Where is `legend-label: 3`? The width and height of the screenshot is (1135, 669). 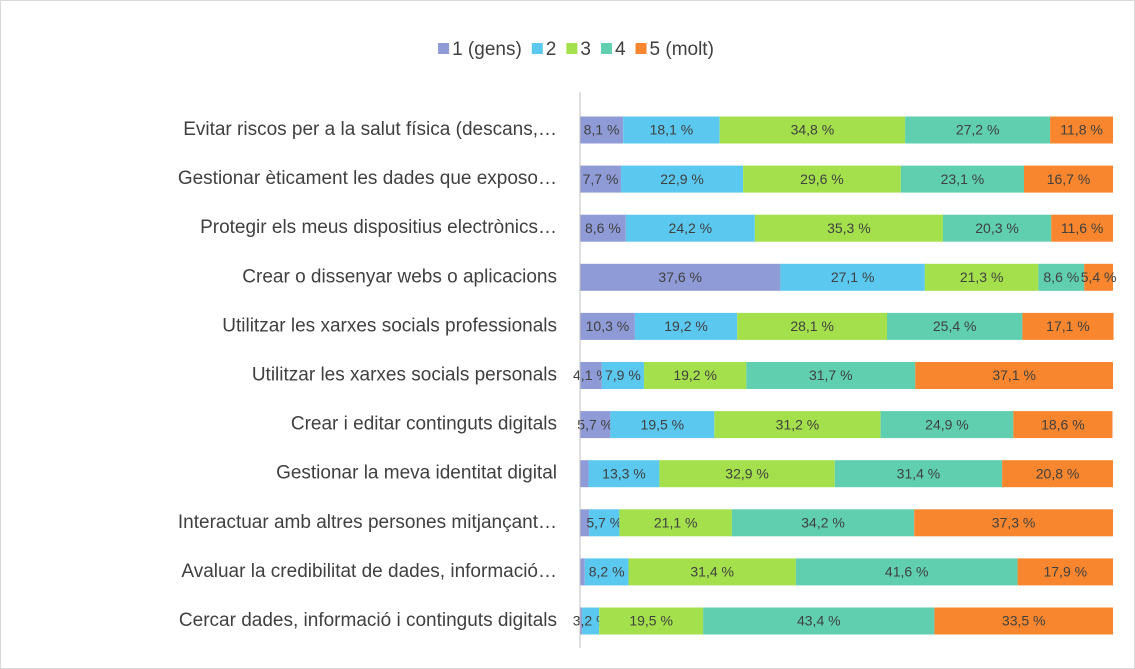 legend-label: 3 is located at coordinates (585, 49).